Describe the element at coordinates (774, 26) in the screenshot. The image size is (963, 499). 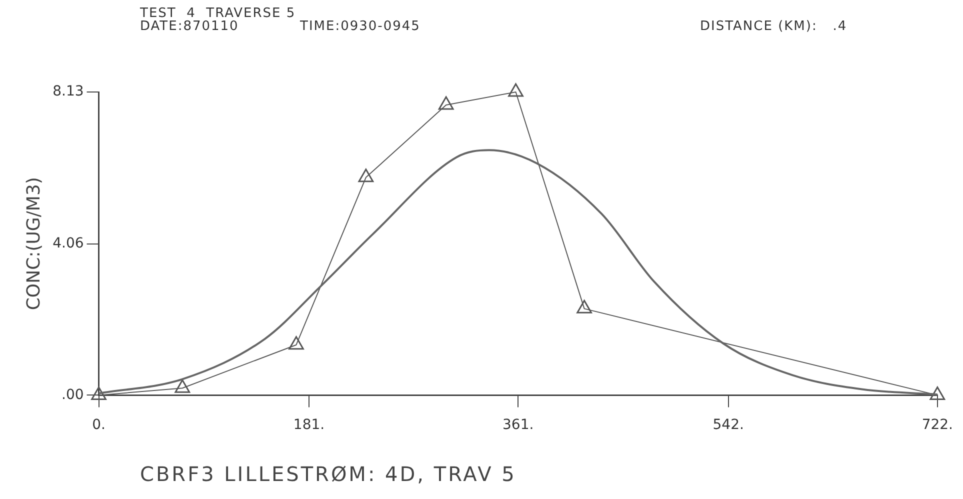
I see `text: DISTANCE (KM): .4` at that location.